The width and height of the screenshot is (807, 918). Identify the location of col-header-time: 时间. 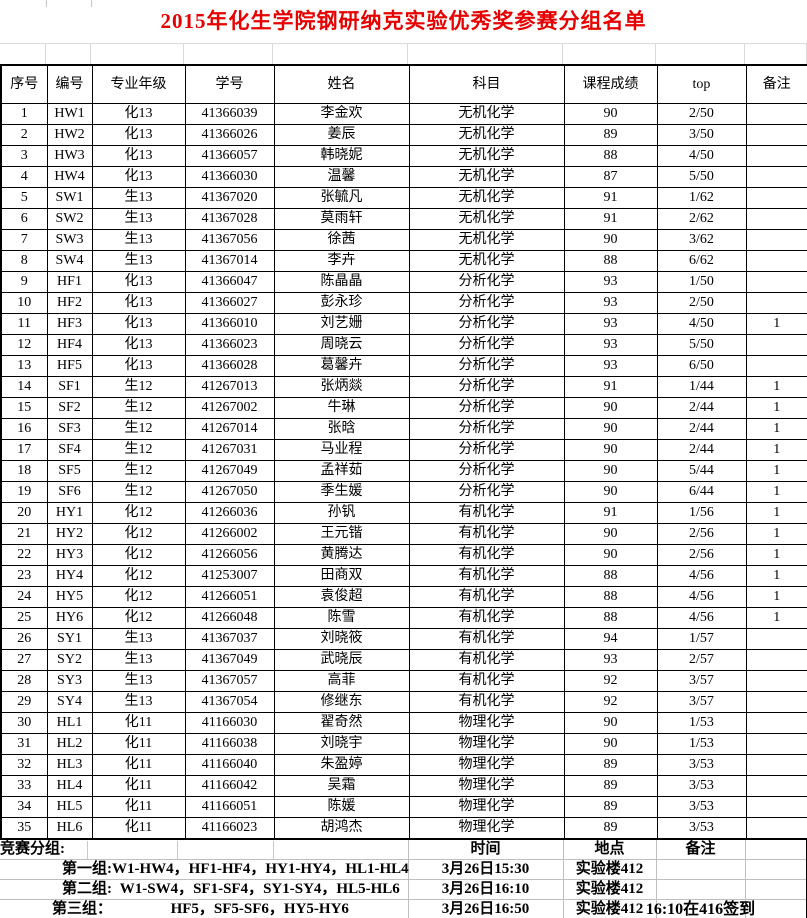
(485, 850).